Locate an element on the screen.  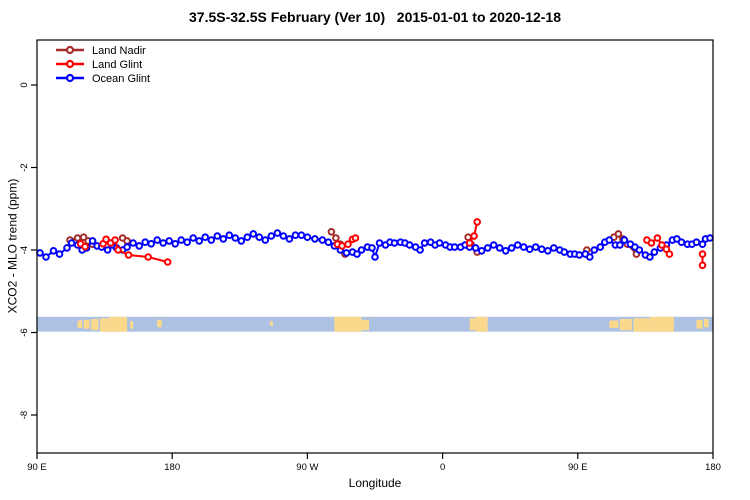
y-axis-tick-label: -2 is located at coordinates (24, 167).